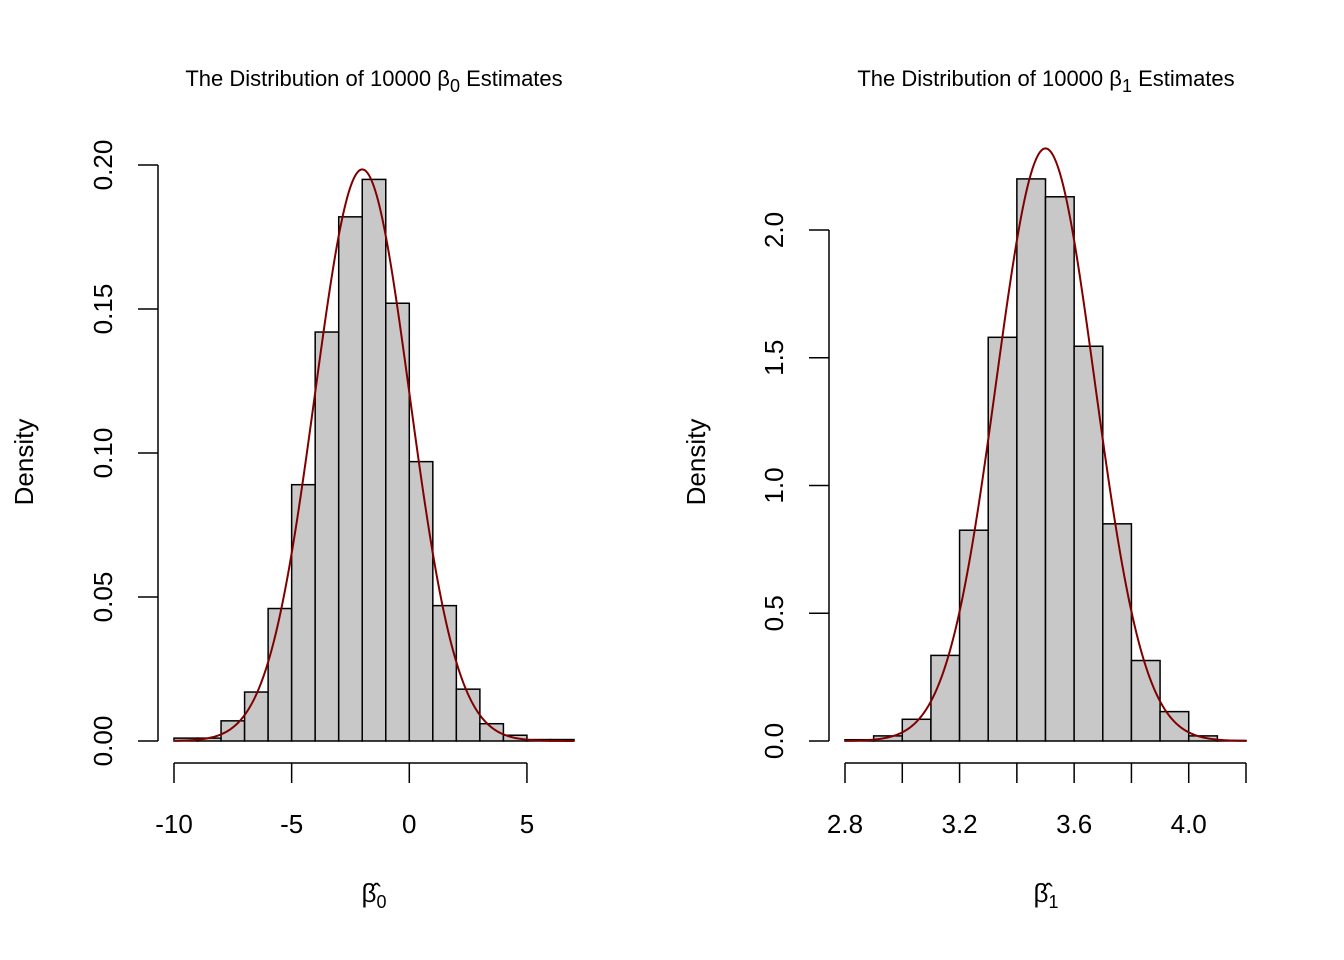 The width and height of the screenshot is (1344, 960). What do you see at coordinates (344, 800) in the screenshot?
I see `x-axis-beta0: -10 -5 0 5` at bounding box center [344, 800].